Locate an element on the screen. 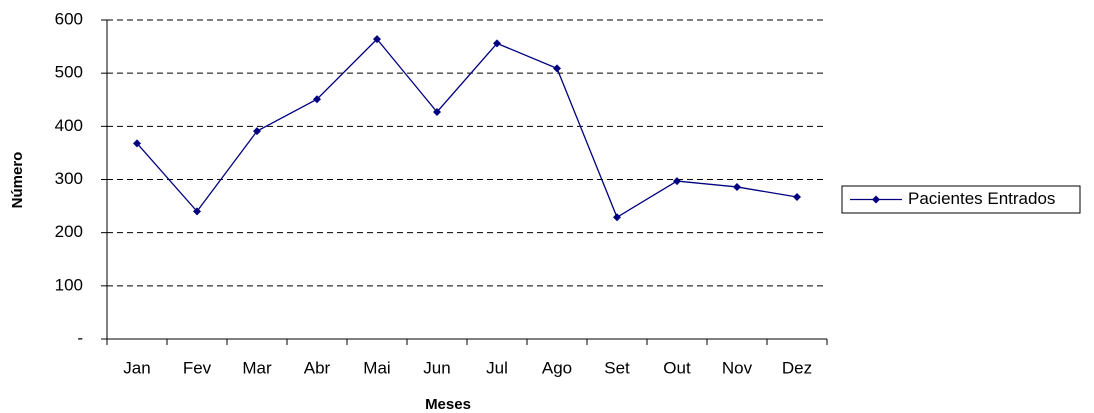 The height and width of the screenshot is (413, 1094). y-tick-label: - is located at coordinates (80, 337).